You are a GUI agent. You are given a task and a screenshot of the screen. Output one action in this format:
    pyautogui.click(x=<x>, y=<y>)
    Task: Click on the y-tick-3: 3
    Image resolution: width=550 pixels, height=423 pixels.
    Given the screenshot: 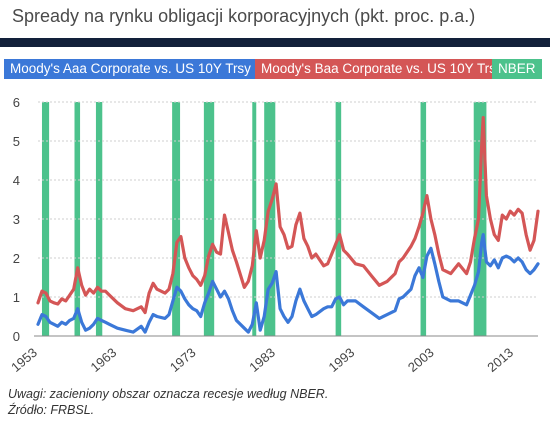 What is the action you would take?
    pyautogui.click(x=16, y=219)
    